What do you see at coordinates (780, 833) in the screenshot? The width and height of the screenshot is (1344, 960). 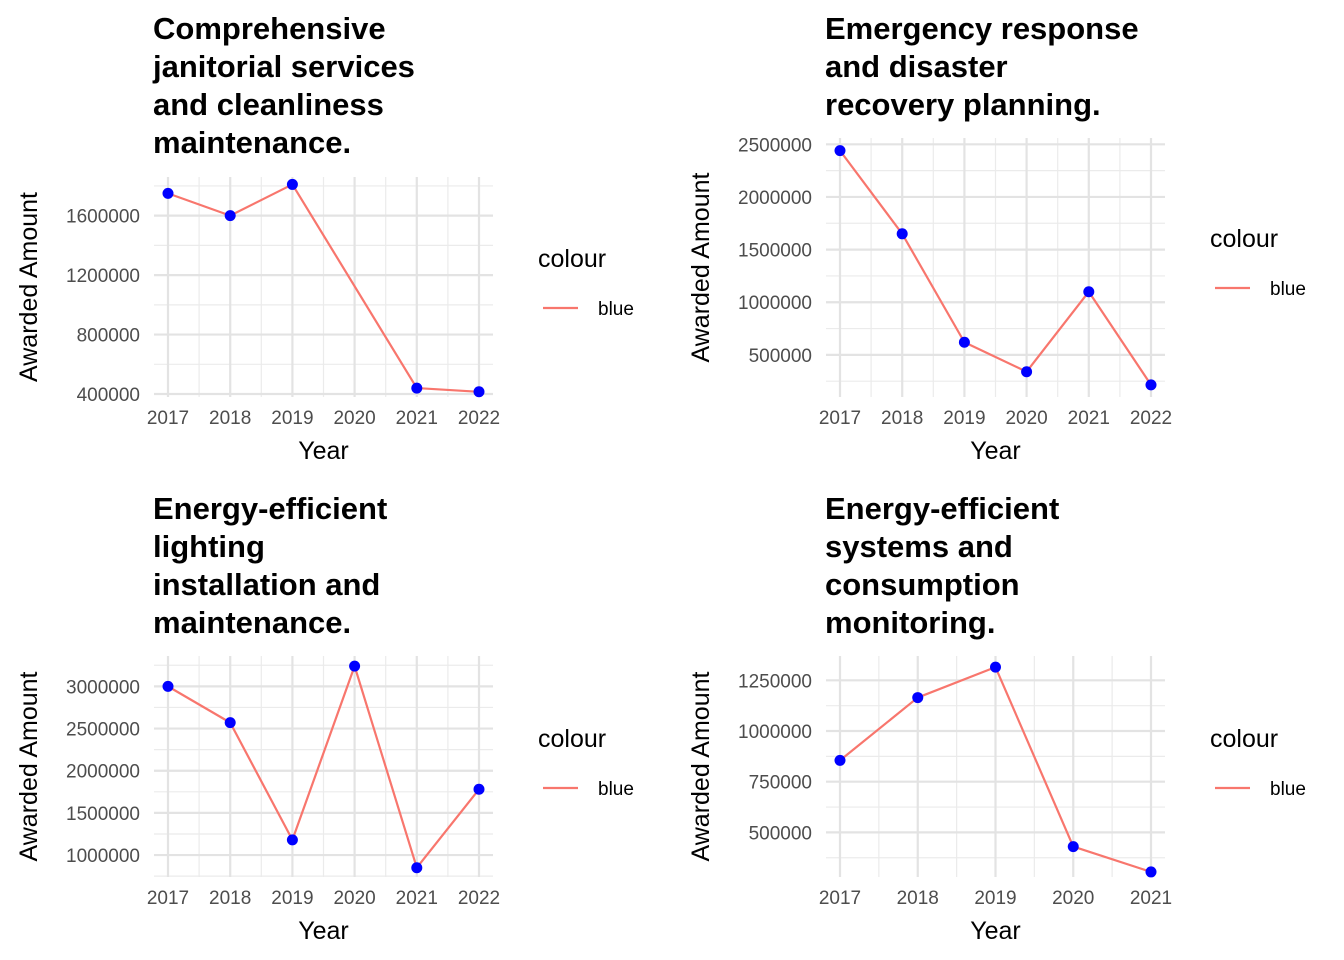 I see `y-tick-label: 500000` at bounding box center [780, 833].